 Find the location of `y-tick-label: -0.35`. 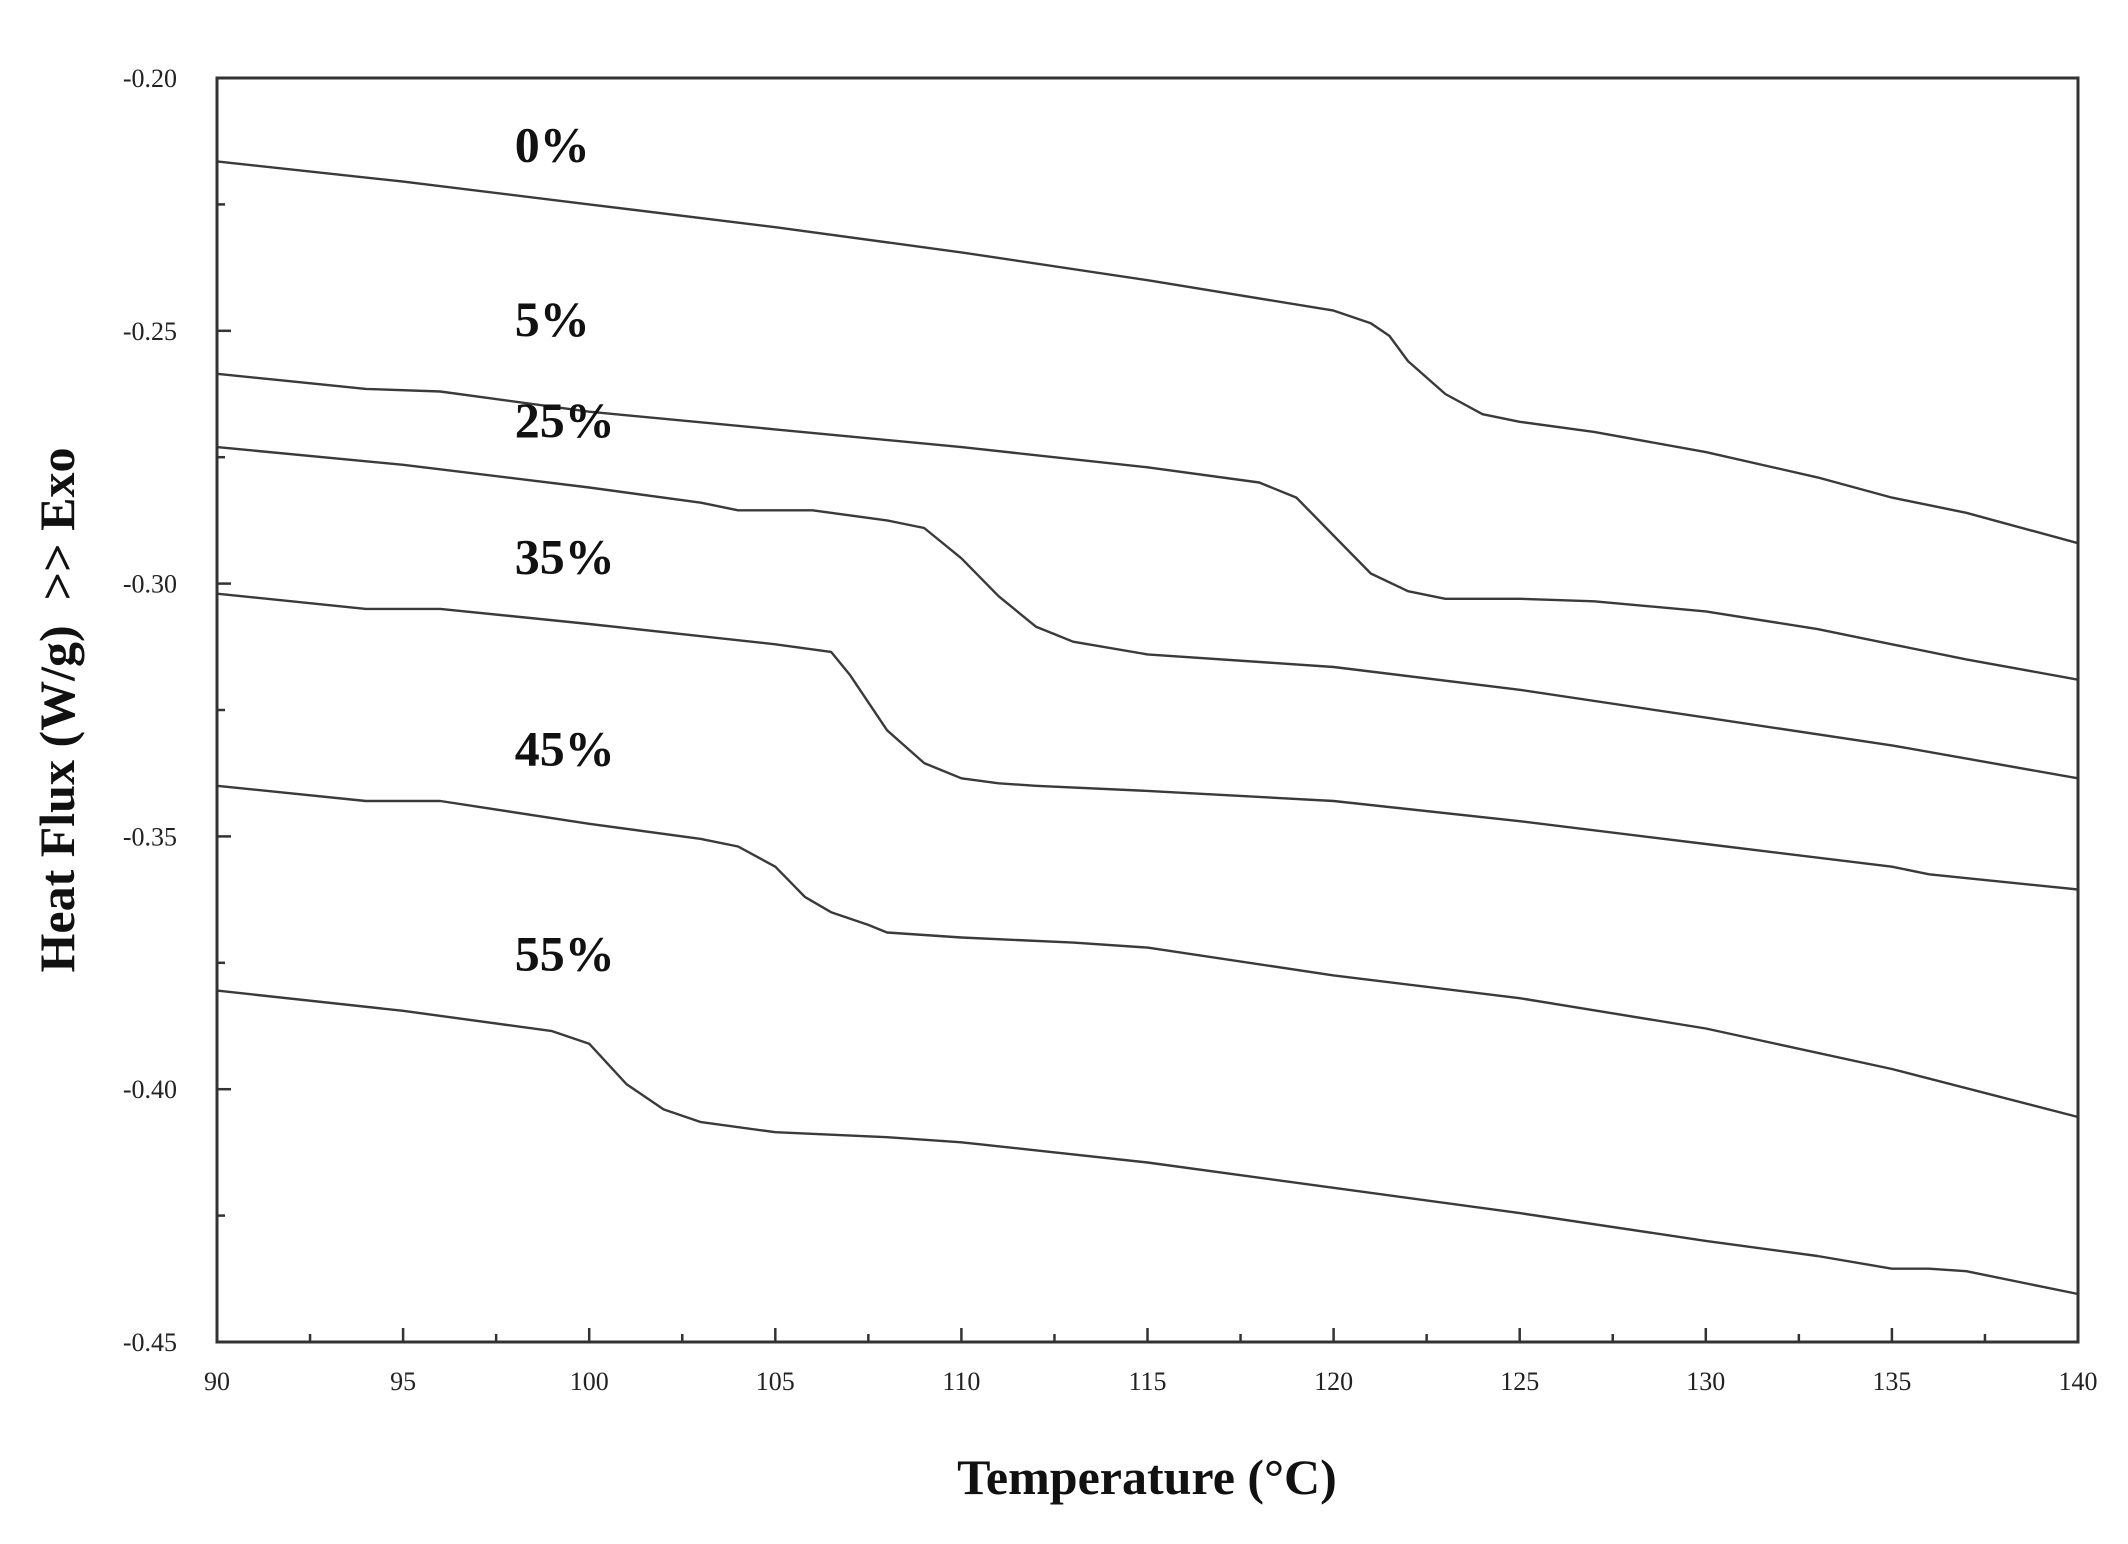

y-tick-label: -0.35 is located at coordinates (150, 836).